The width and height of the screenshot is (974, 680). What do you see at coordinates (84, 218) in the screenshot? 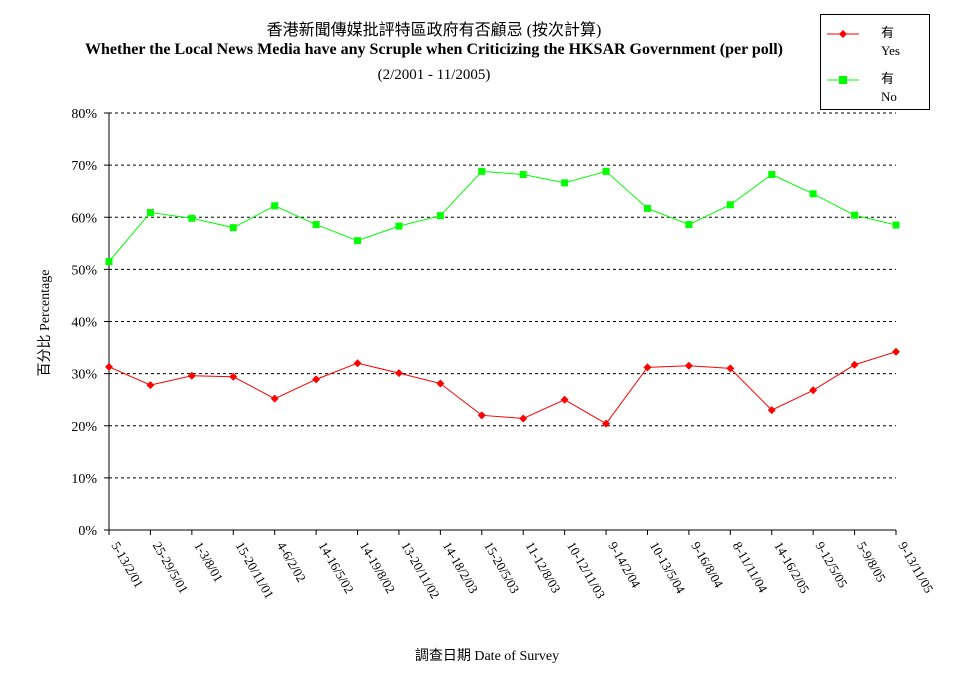
I see `y-tick-label: 60%` at bounding box center [84, 218].